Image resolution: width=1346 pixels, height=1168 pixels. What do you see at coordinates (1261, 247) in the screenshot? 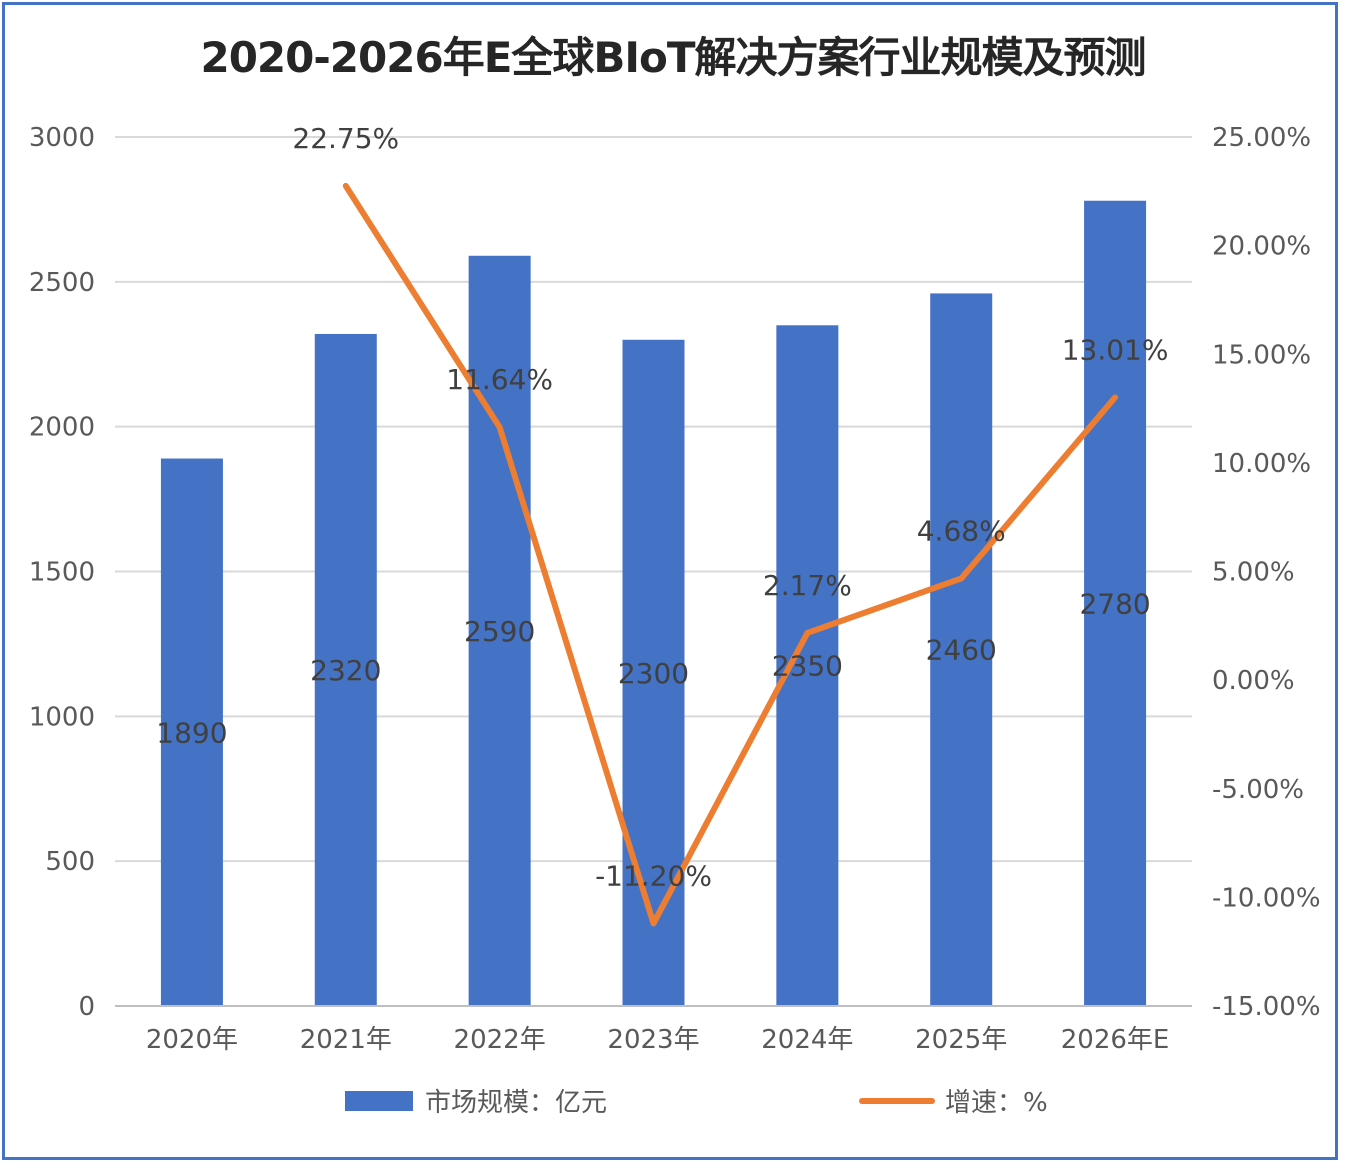
I see `y-right-tick-label: 20.00%` at bounding box center [1261, 247].